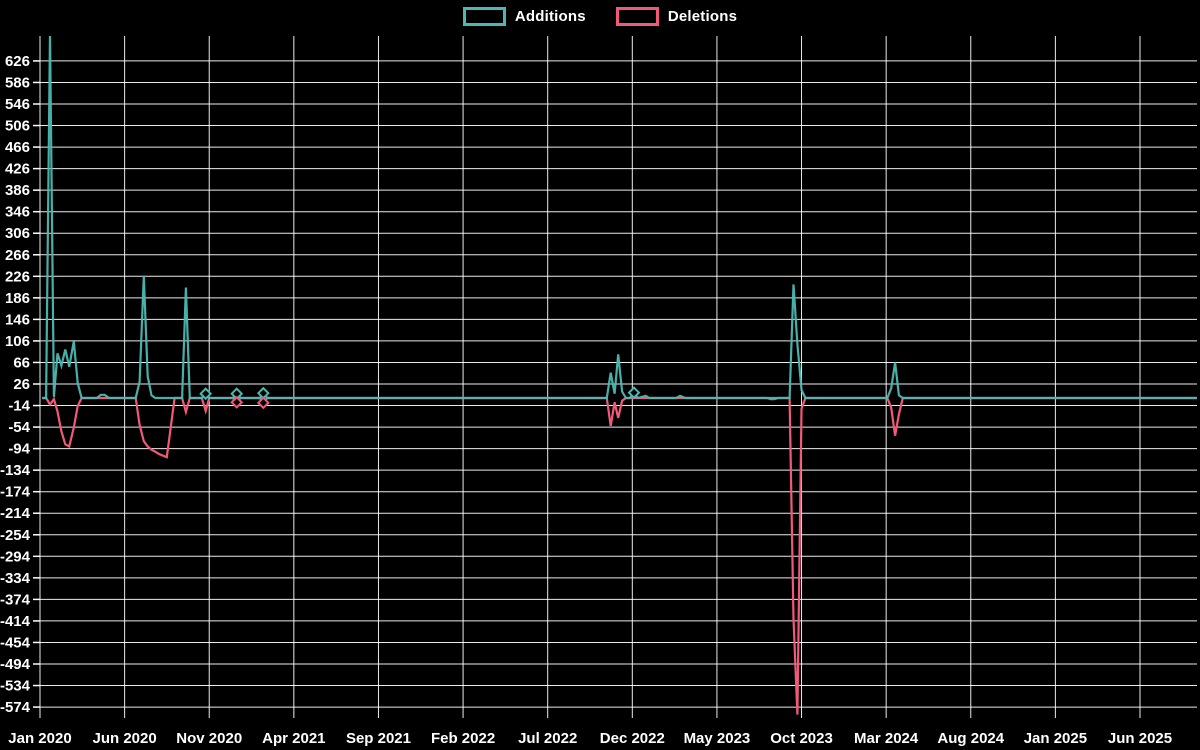 The height and width of the screenshot is (750, 1200). What do you see at coordinates (21, 384) in the screenshot?
I see `y-tick-label: 26` at bounding box center [21, 384].